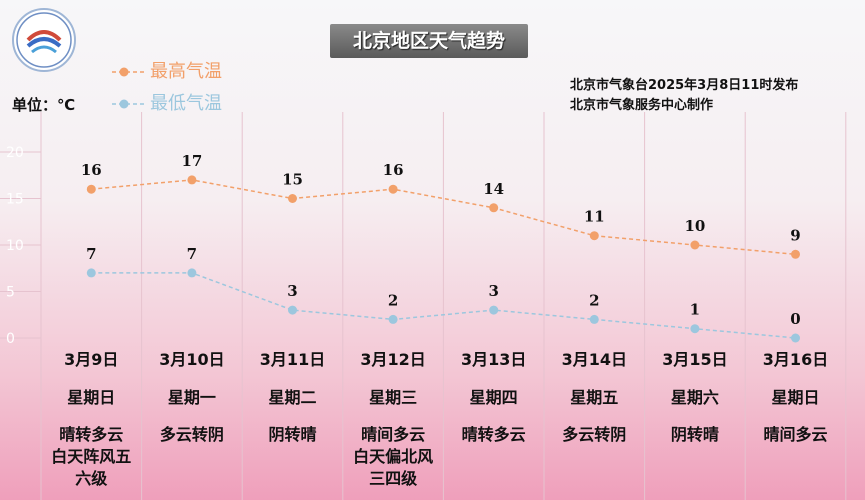 The image size is (865, 500). Describe the element at coordinates (393, 419) in the screenshot. I see `day-column: 3月12日星期三晴间多云 白天偏北风 三四级` at that location.